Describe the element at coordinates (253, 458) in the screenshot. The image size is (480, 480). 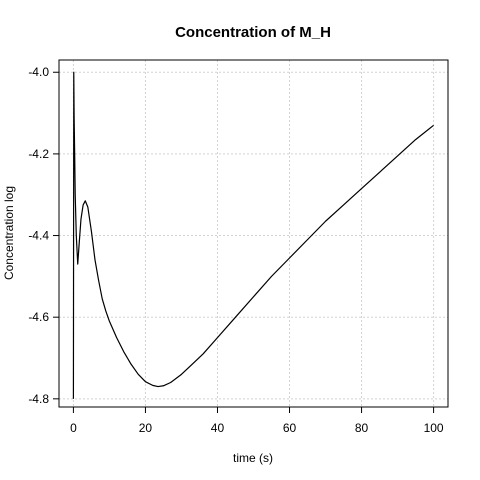
I see `x-axis-label: time (s)` at that location.